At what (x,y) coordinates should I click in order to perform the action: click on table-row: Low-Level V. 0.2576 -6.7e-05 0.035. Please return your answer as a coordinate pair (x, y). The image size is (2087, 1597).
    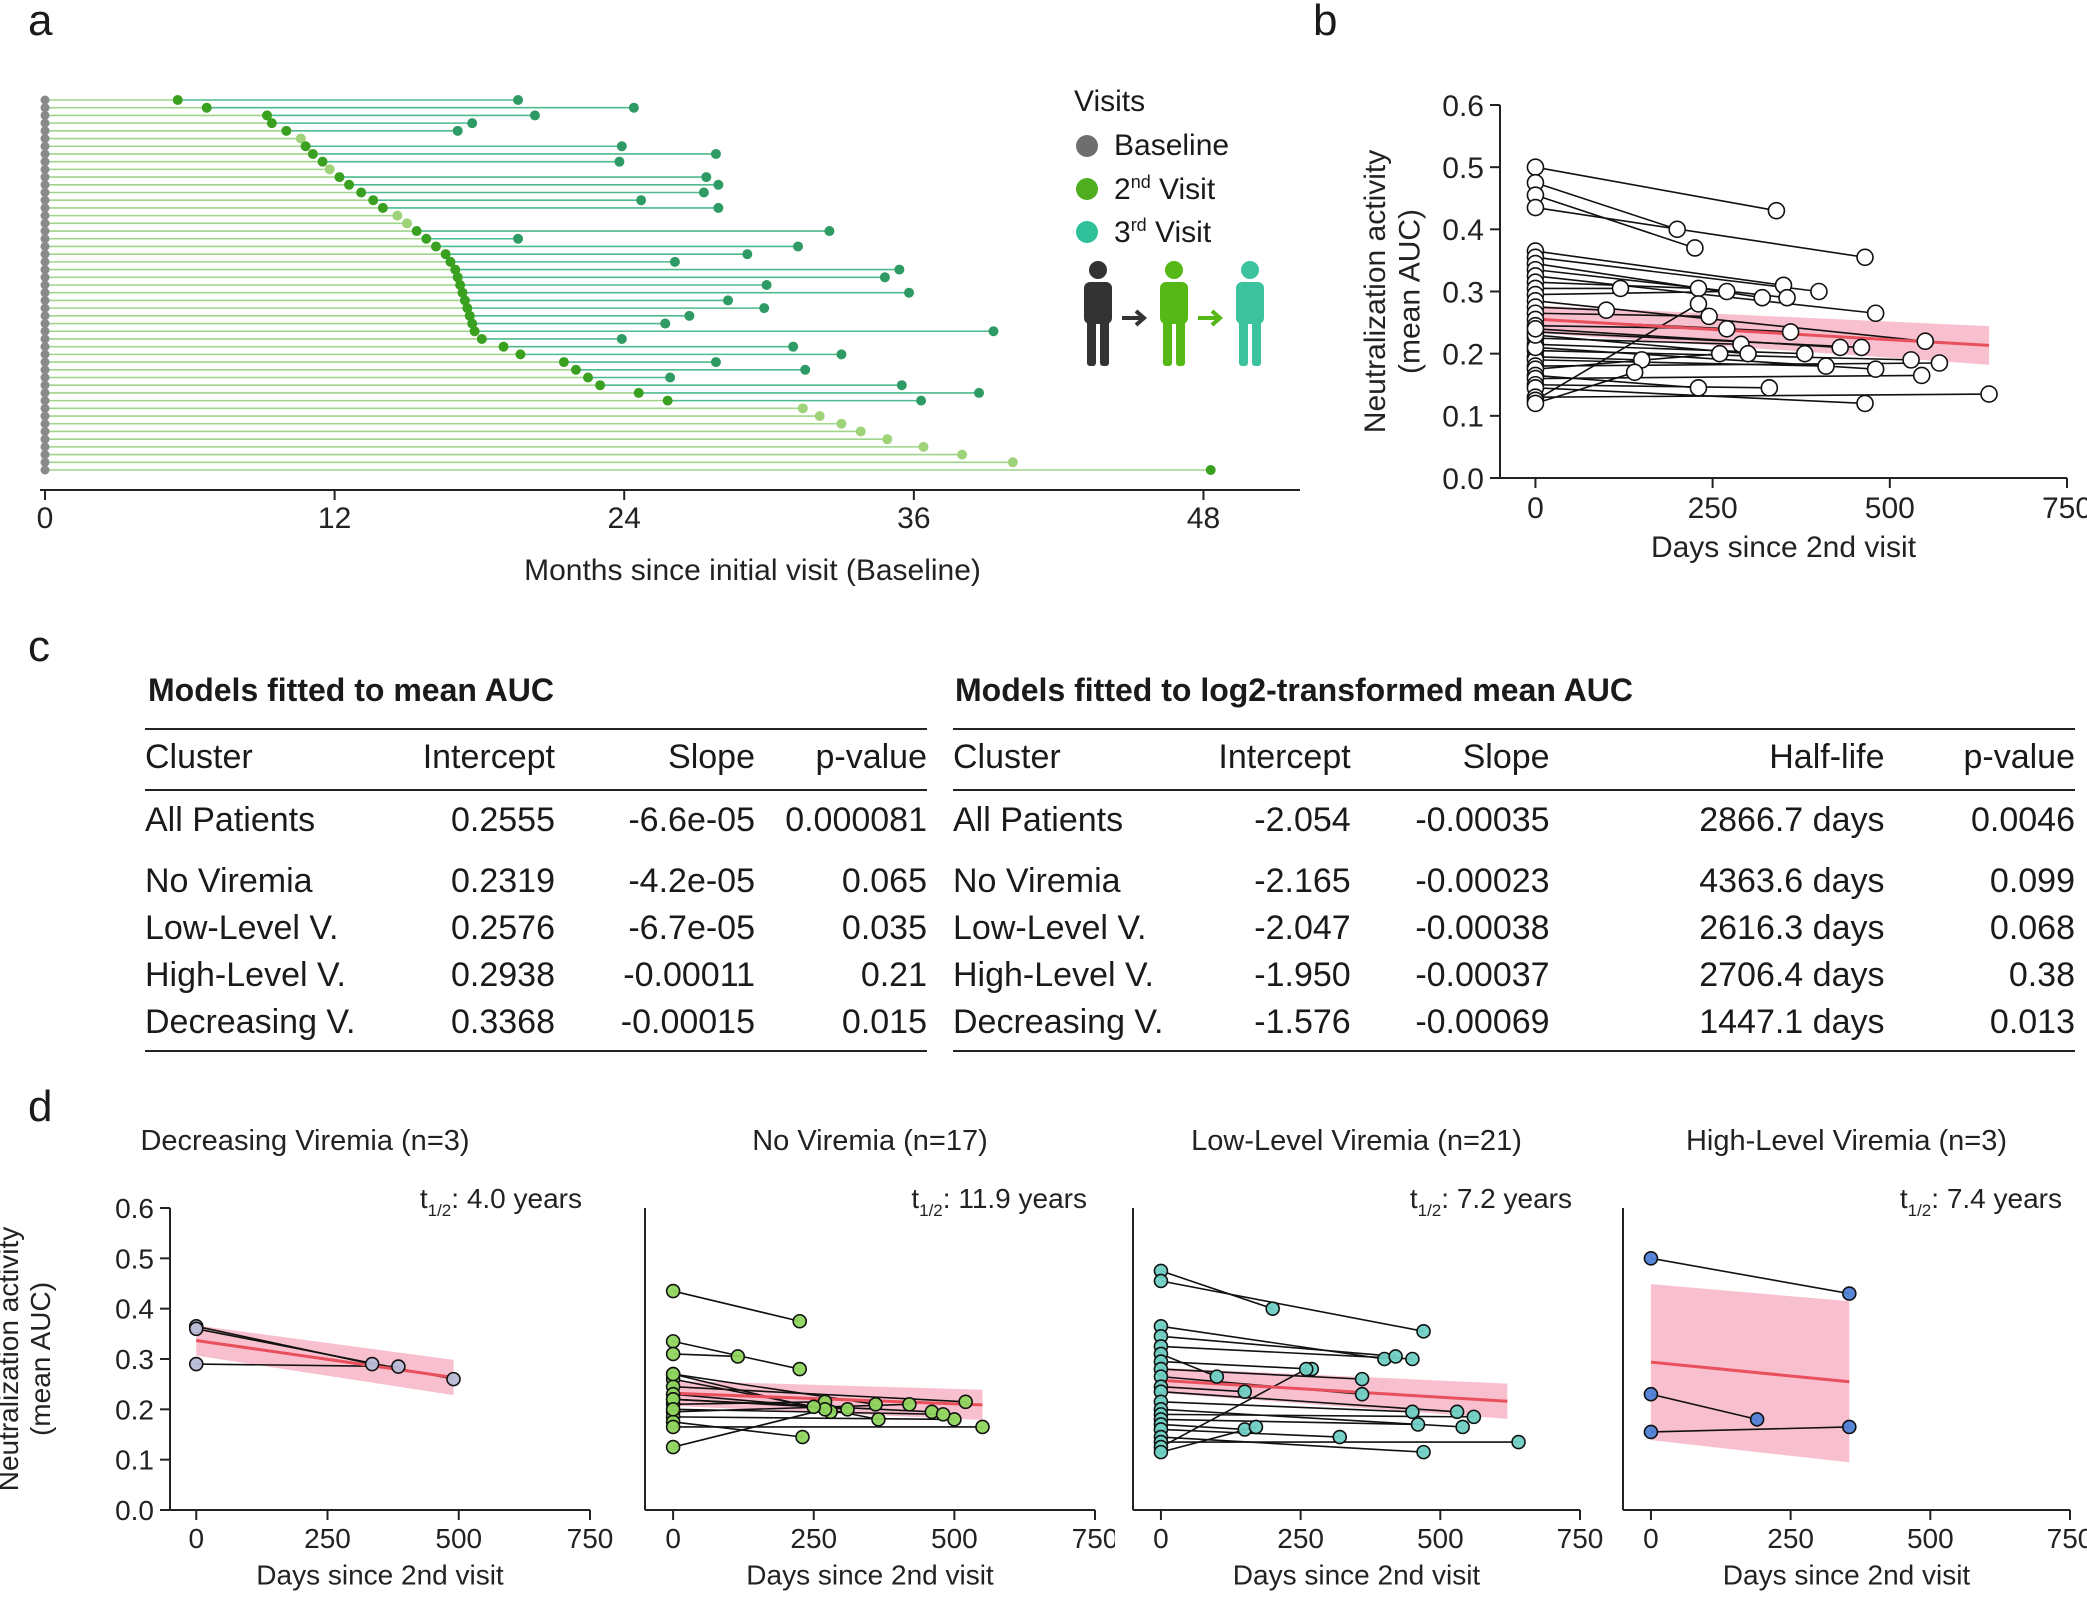
    Looking at the image, I should click on (536, 928).